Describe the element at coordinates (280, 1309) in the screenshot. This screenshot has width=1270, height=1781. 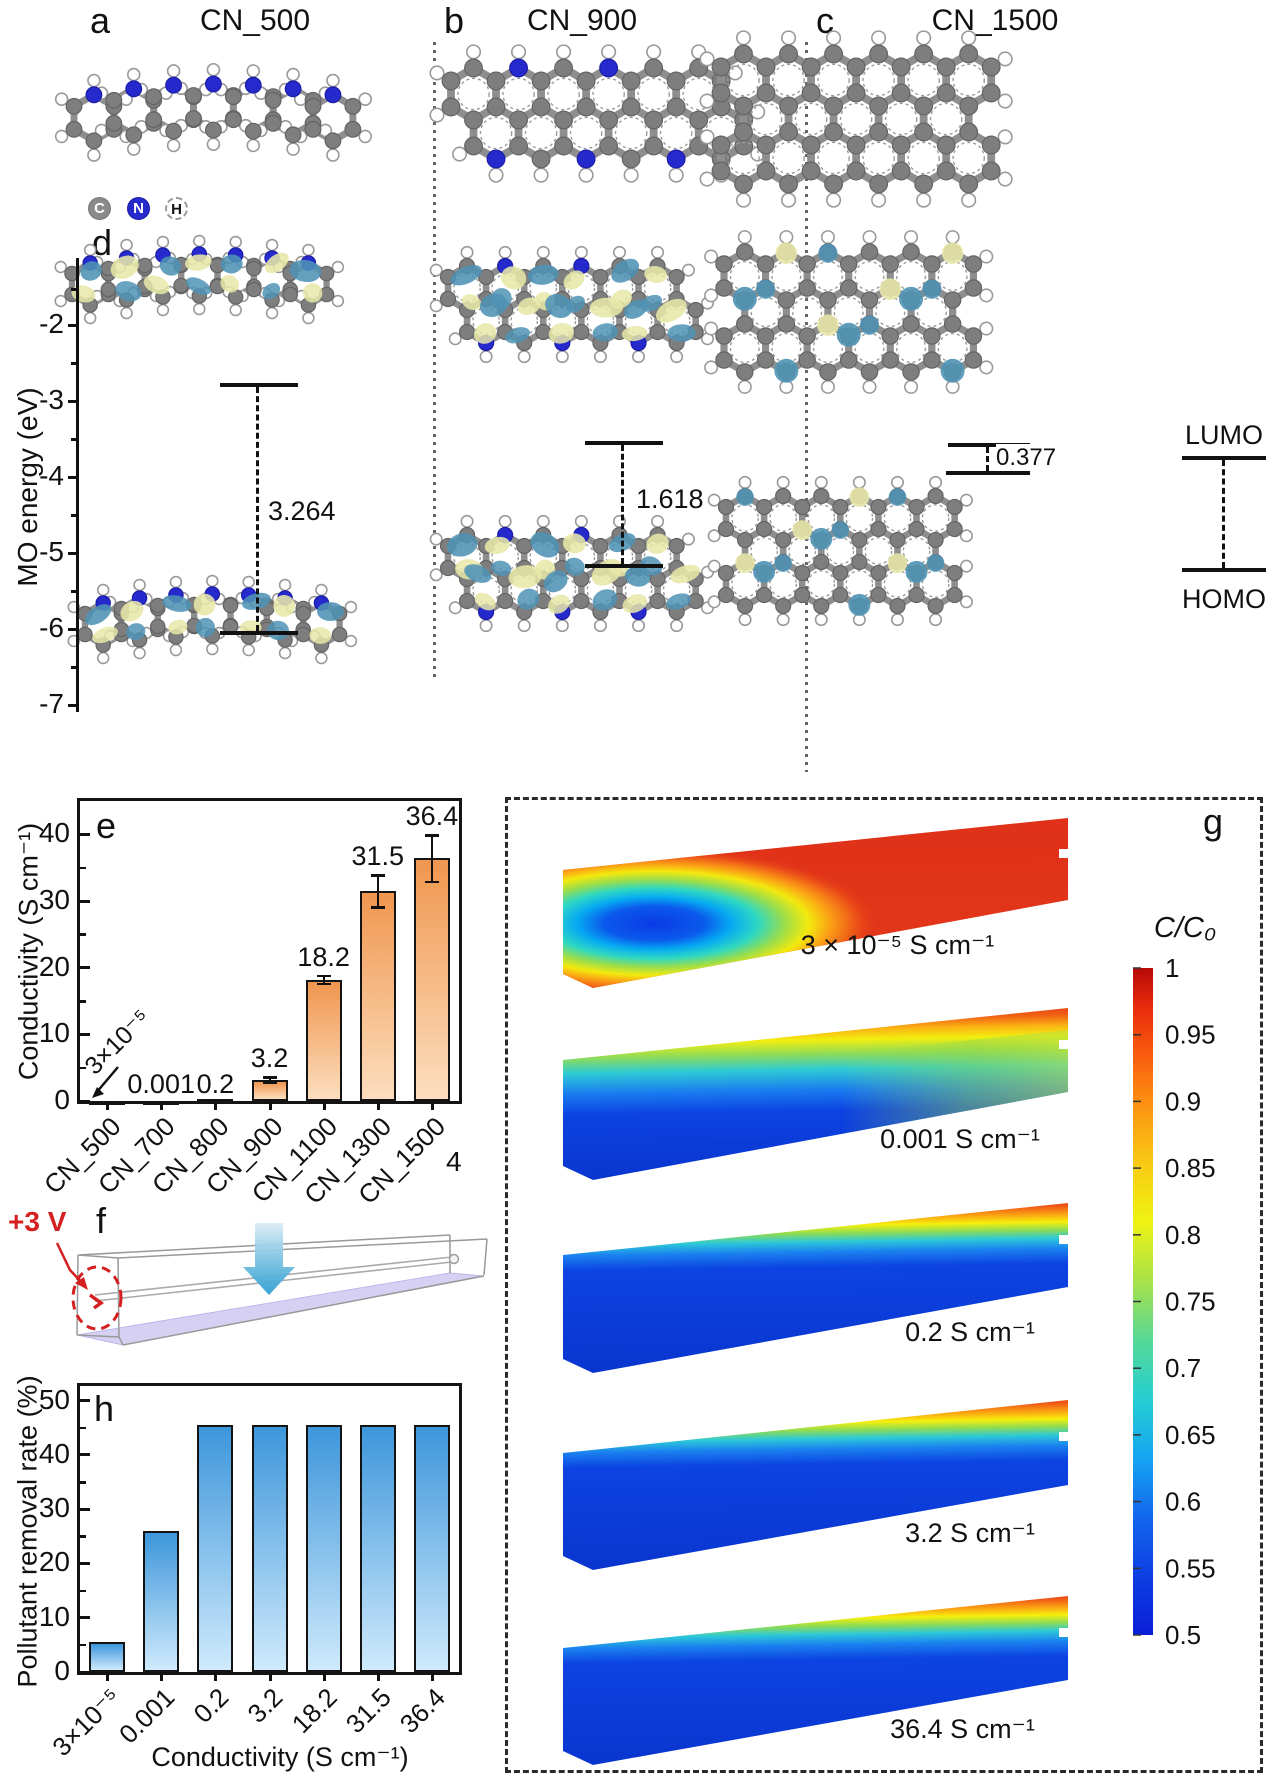
I see `channel-floor` at that location.